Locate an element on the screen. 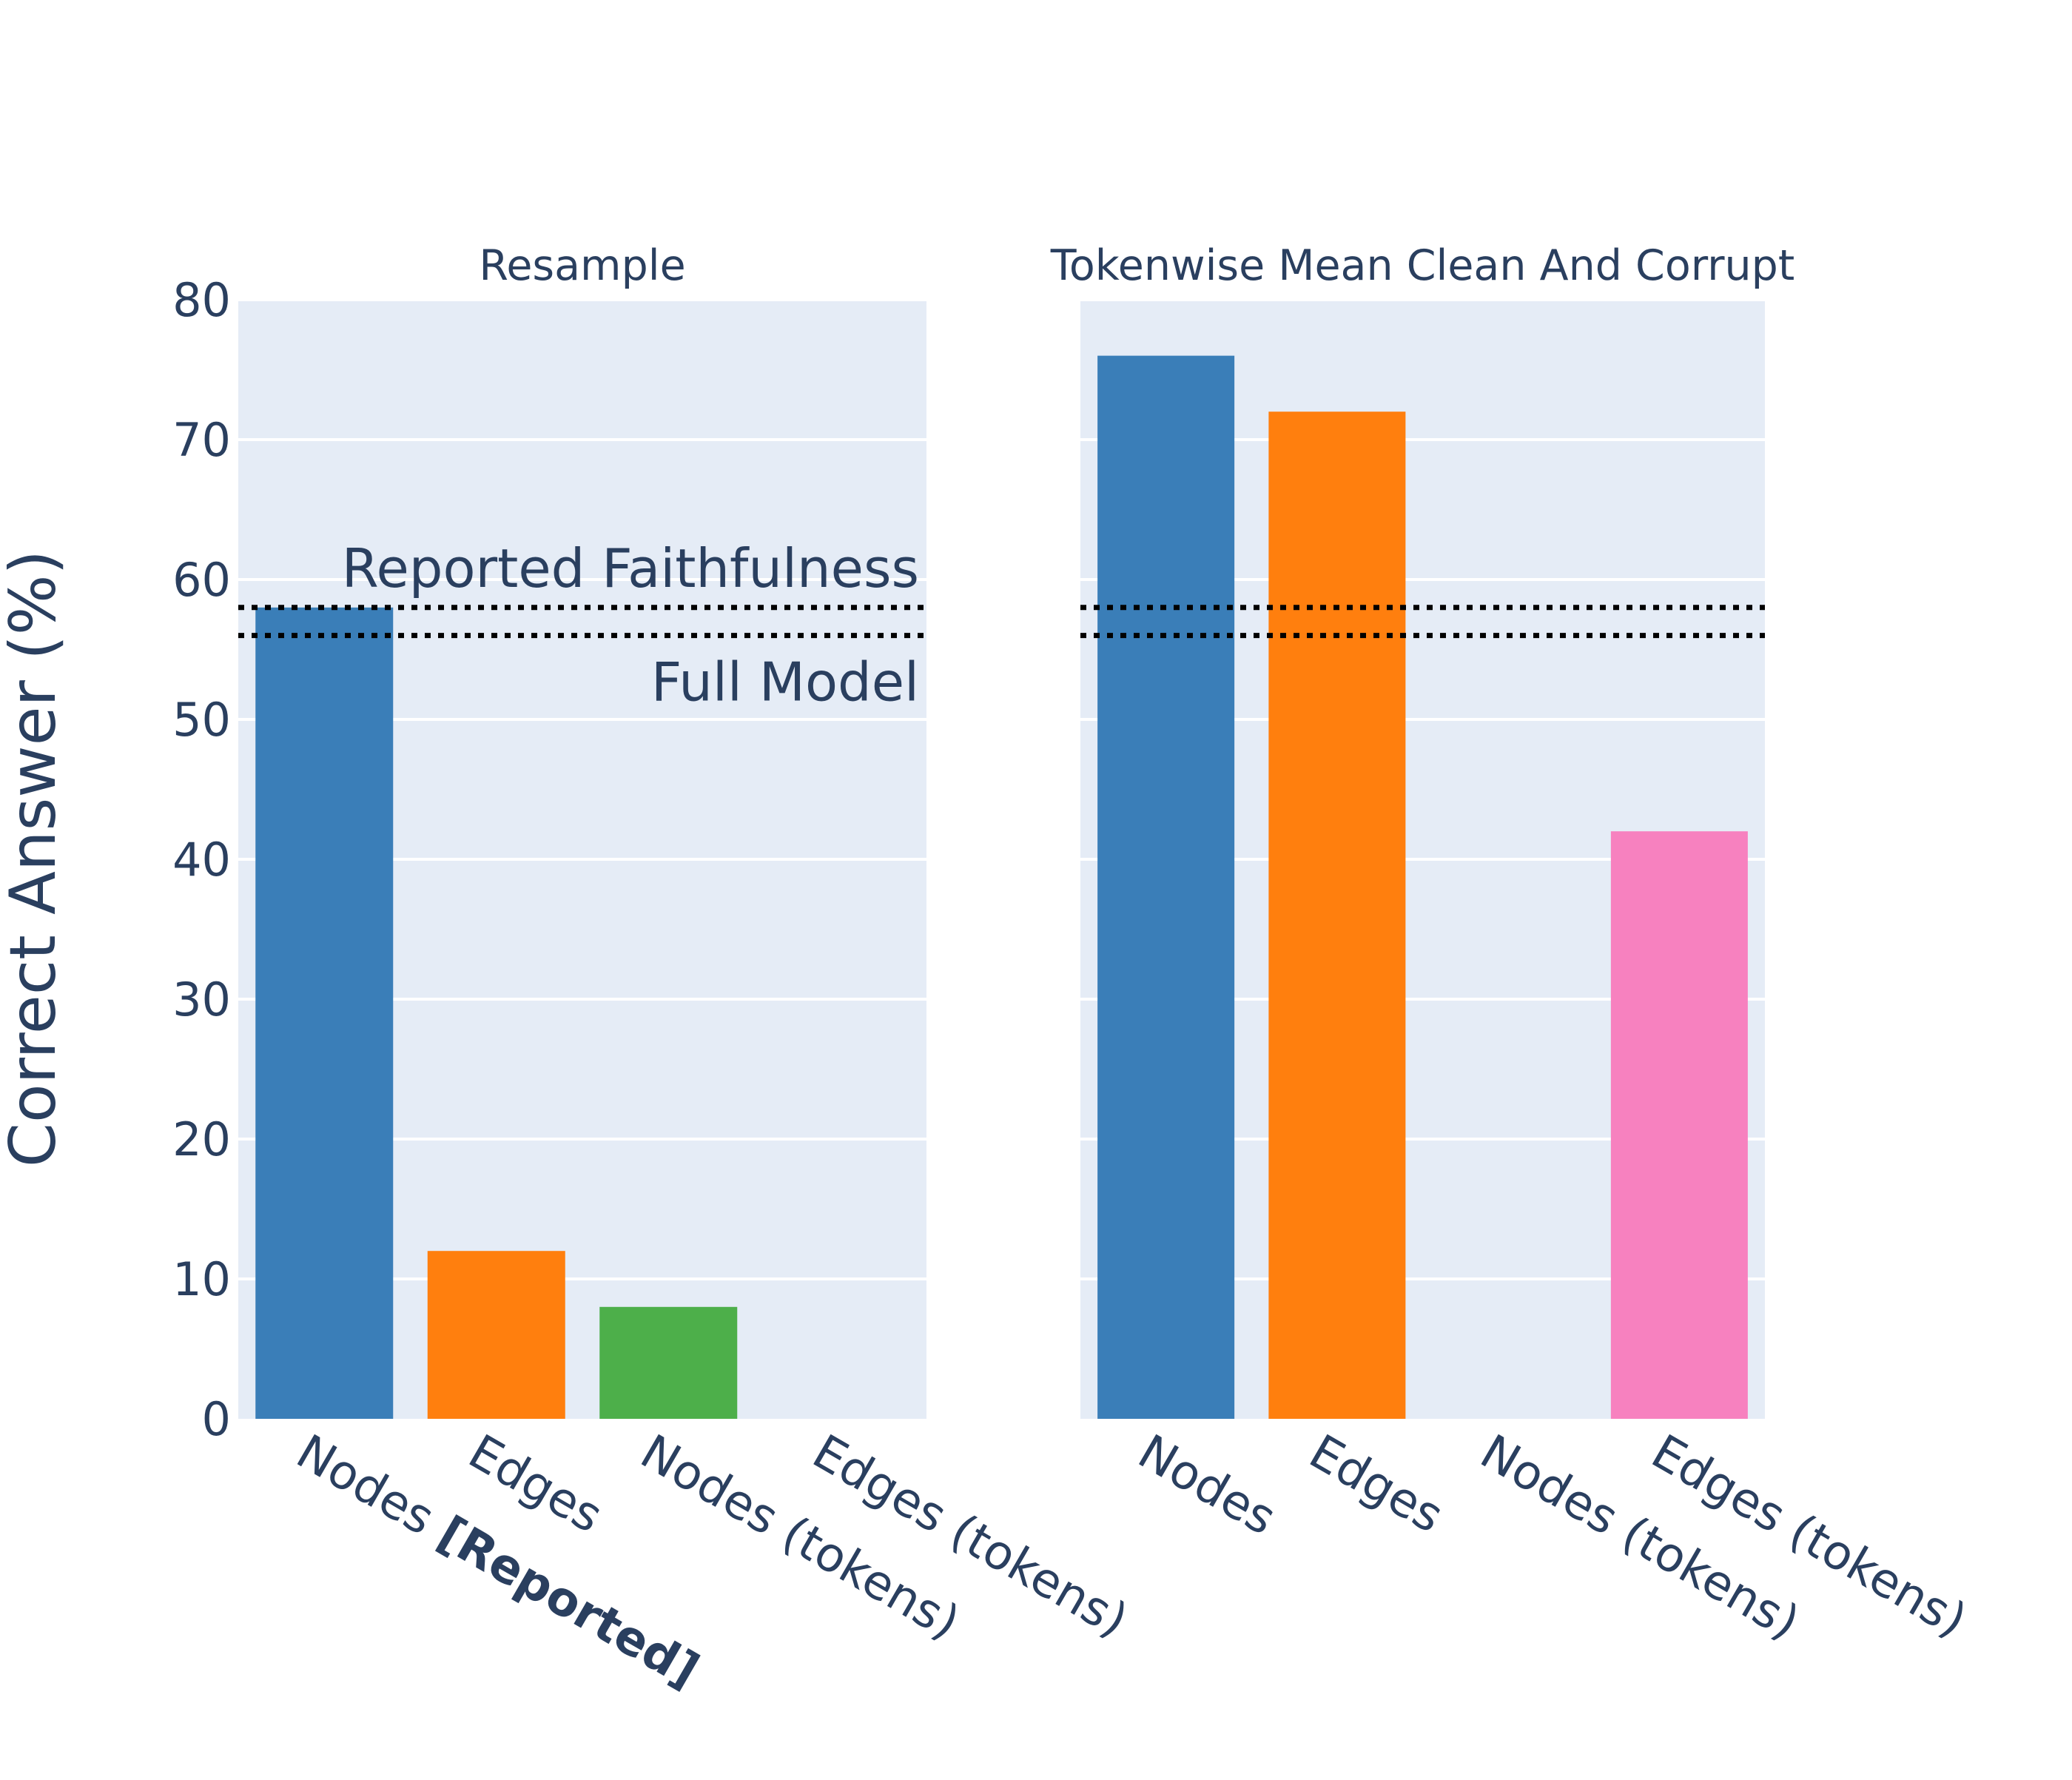  y-tick-label: 30 is located at coordinates (201, 1000).